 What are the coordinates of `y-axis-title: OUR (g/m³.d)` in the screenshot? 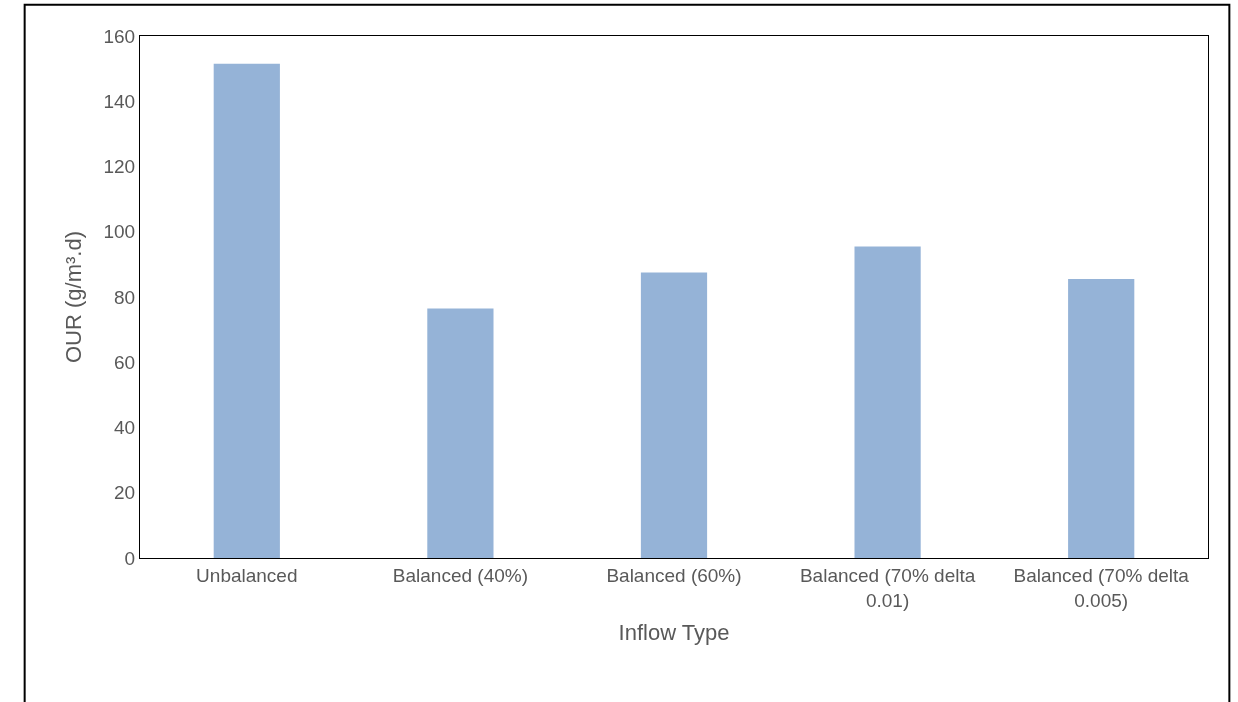 It's located at (74, 297).